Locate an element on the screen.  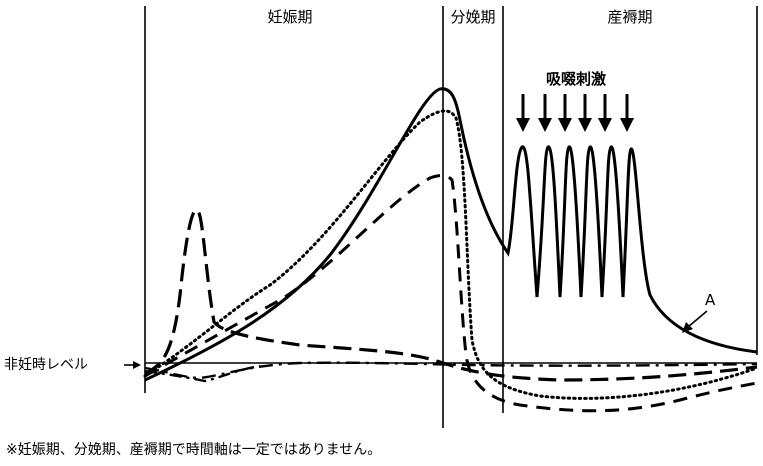
dash-dot-curve-lower is located at coordinates (202, 373).